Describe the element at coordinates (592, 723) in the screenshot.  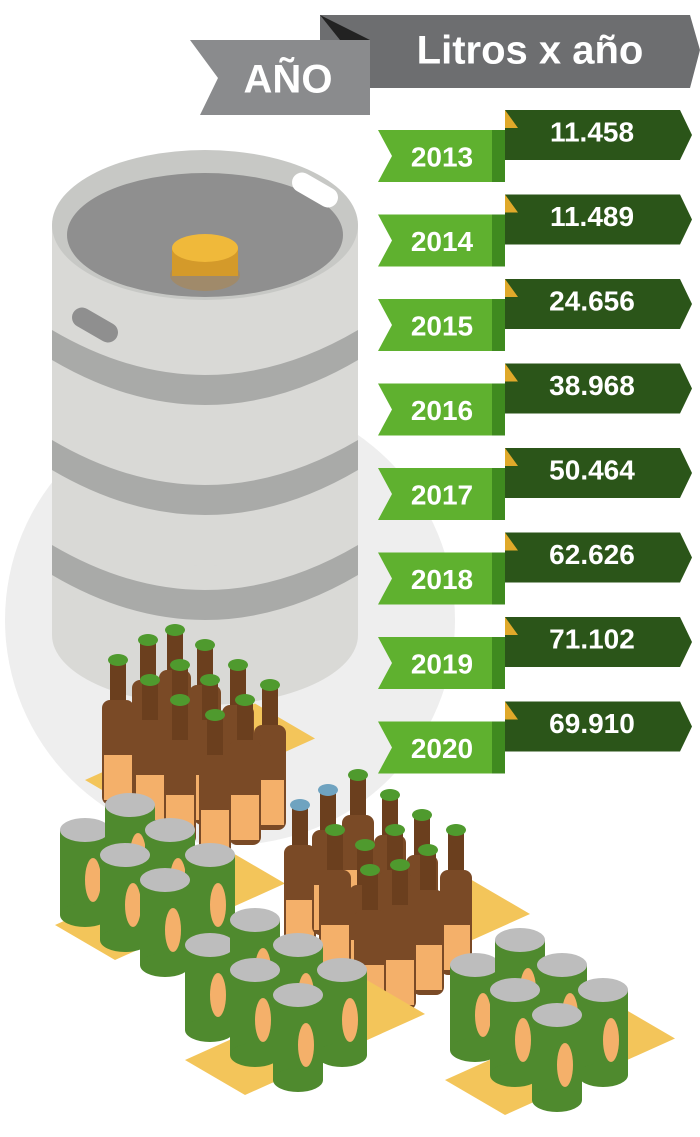
I see `value-label: 69.910` at that location.